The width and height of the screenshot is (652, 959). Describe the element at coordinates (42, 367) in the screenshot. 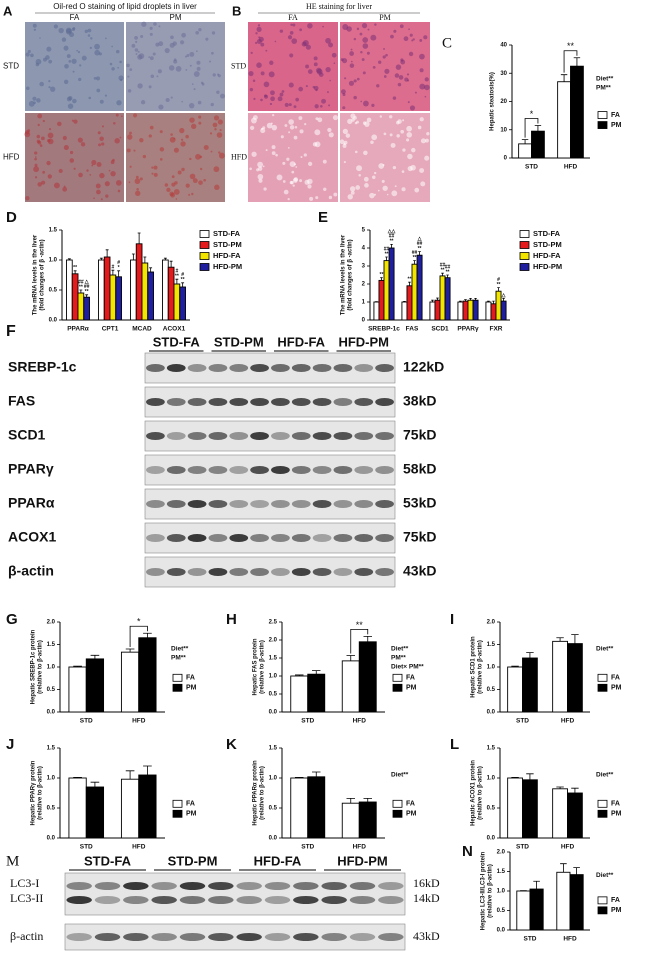

I see `protein-label: SREBP-1c` at that location.